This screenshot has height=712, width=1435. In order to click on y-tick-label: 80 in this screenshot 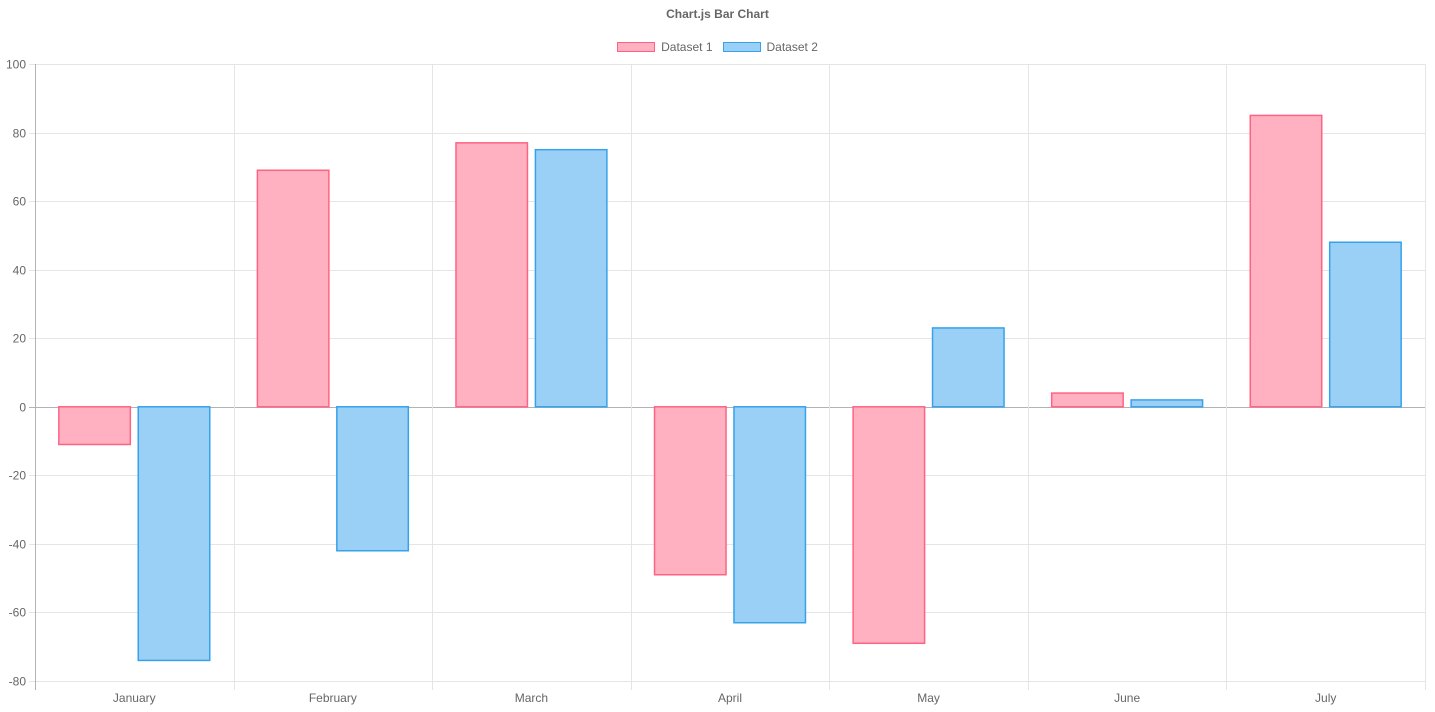, I will do `click(20, 134)`.